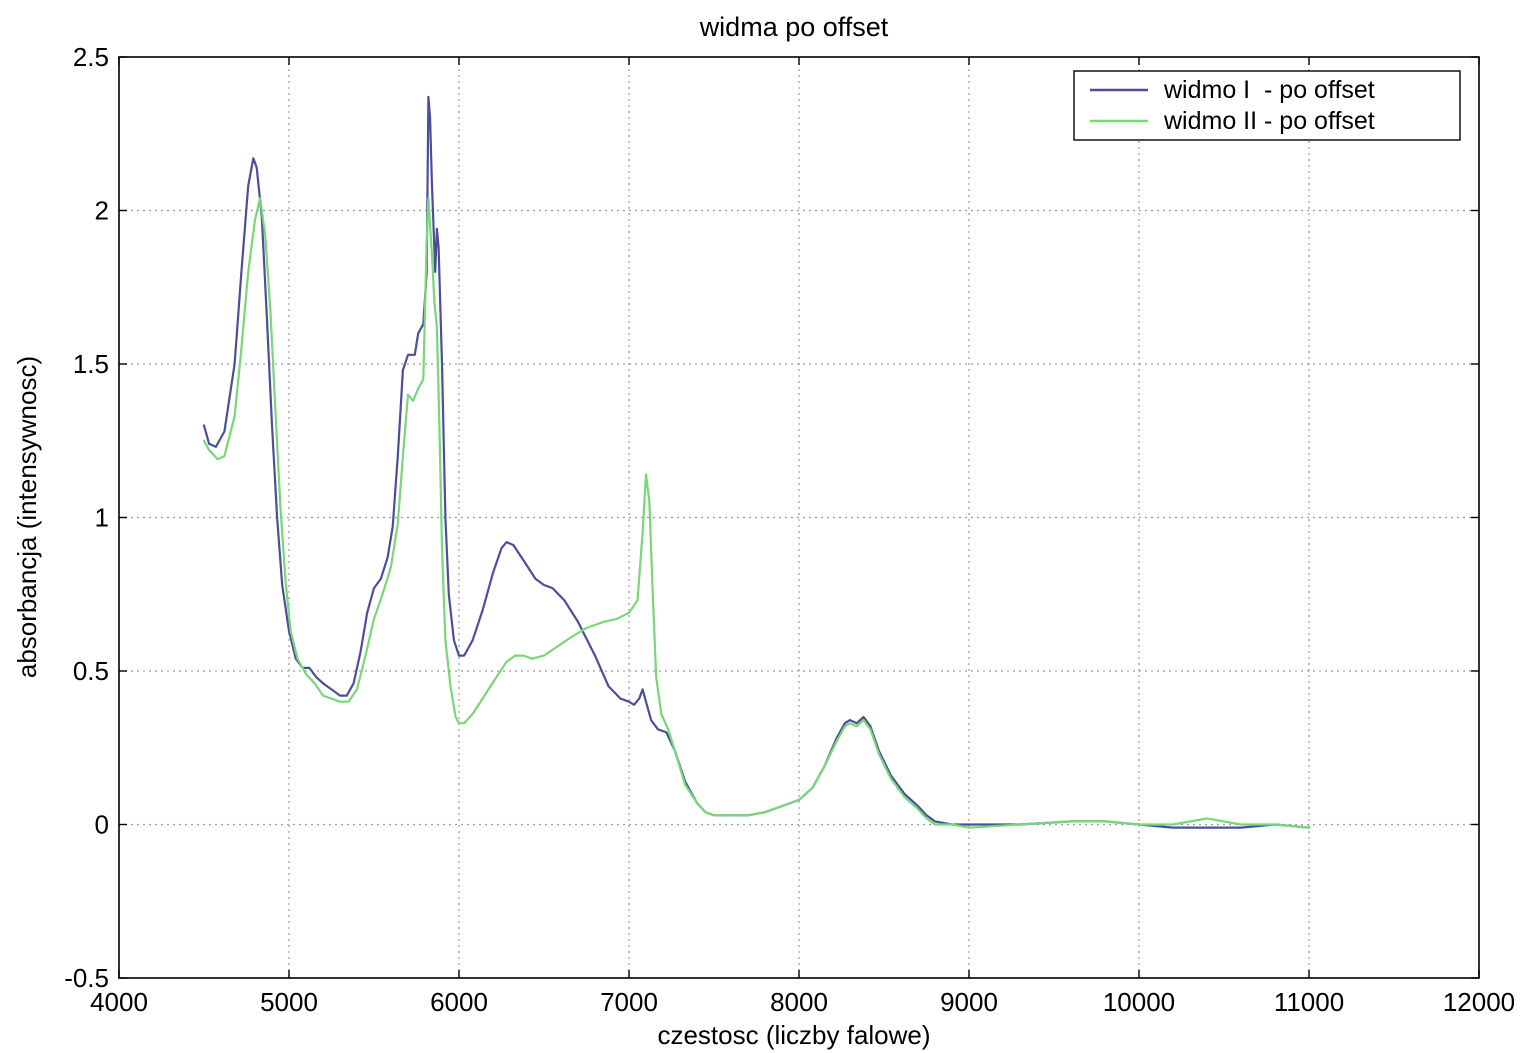  Describe the element at coordinates (91, 364) in the screenshot. I see `y-tick-label: 1.5` at that location.